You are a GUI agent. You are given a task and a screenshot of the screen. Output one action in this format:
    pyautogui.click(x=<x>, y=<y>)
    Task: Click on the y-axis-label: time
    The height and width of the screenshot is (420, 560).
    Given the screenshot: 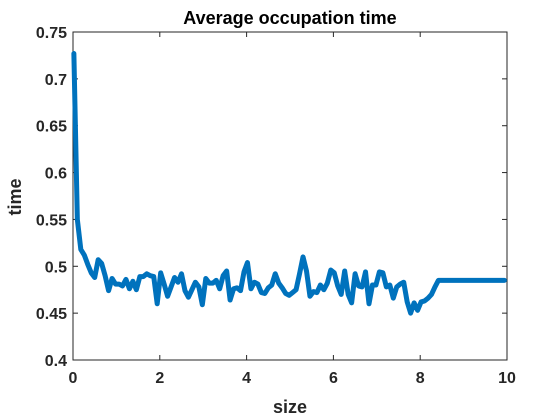 What is the action you would take?
    pyautogui.click(x=15, y=196)
    